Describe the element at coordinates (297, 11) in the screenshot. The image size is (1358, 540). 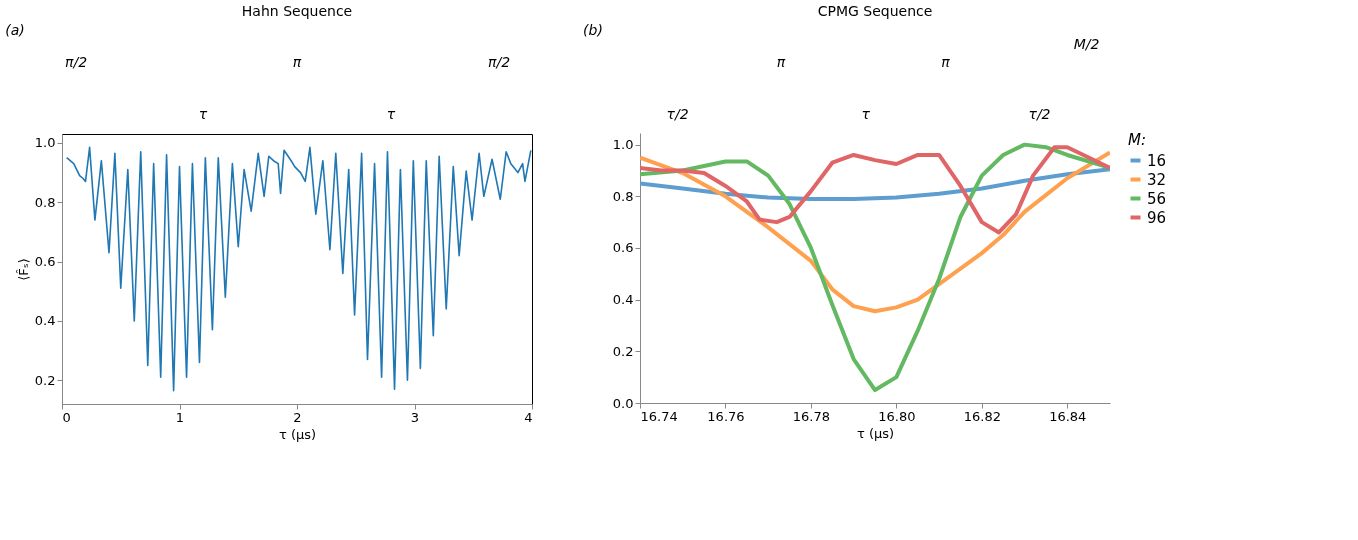
I see `chart-title: Hahn Sequence` at that location.